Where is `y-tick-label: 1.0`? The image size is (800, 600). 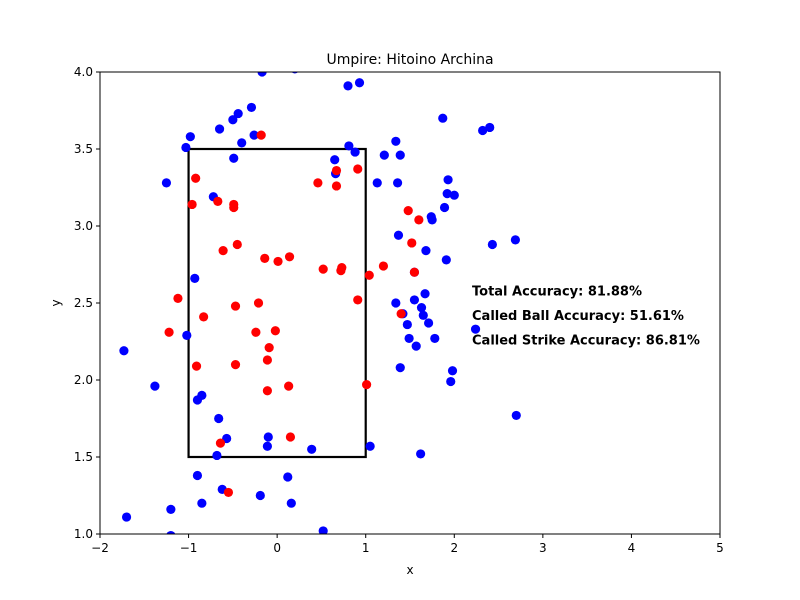 y-tick-label: 1.0 is located at coordinates (83, 534).